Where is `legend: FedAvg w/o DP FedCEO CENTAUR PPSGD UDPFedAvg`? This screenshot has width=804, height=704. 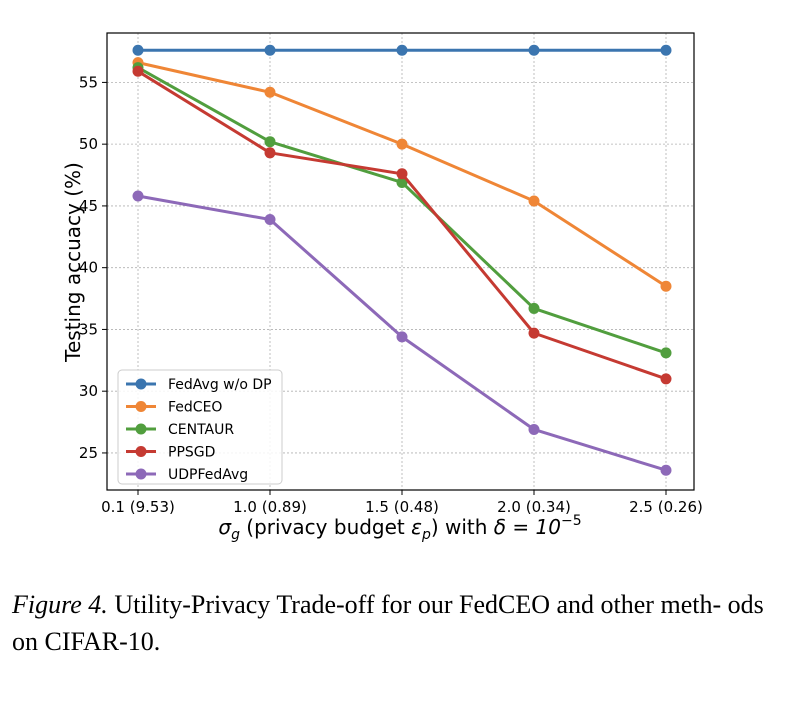 legend: FedAvg w/o DP FedCEO CENTAUR PPSGD UDPFedAvg is located at coordinates (200, 427).